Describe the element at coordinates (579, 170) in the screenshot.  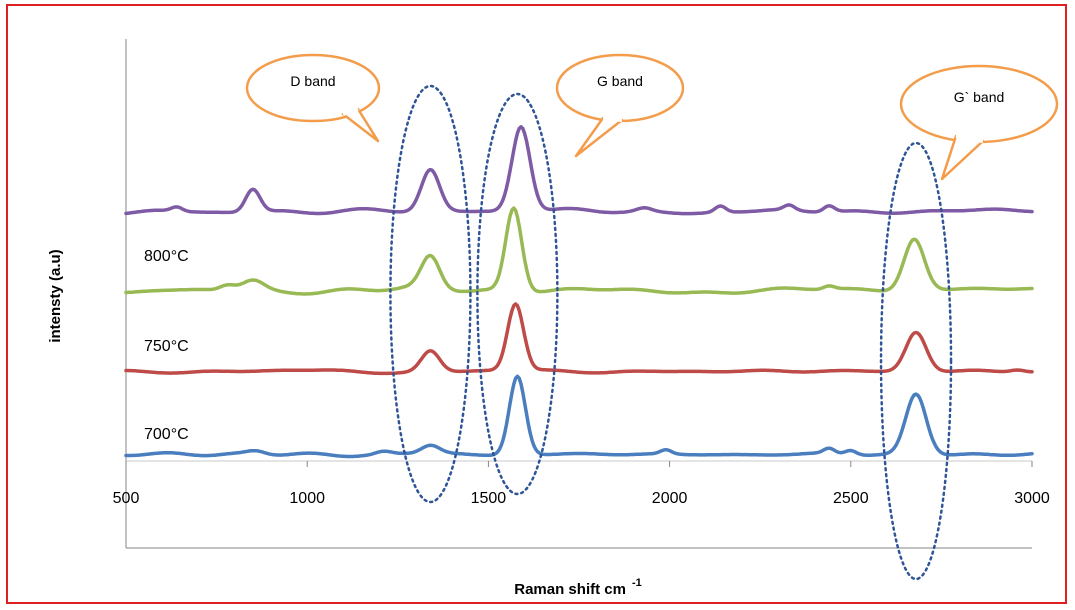
I see `series-line-s850` at that location.